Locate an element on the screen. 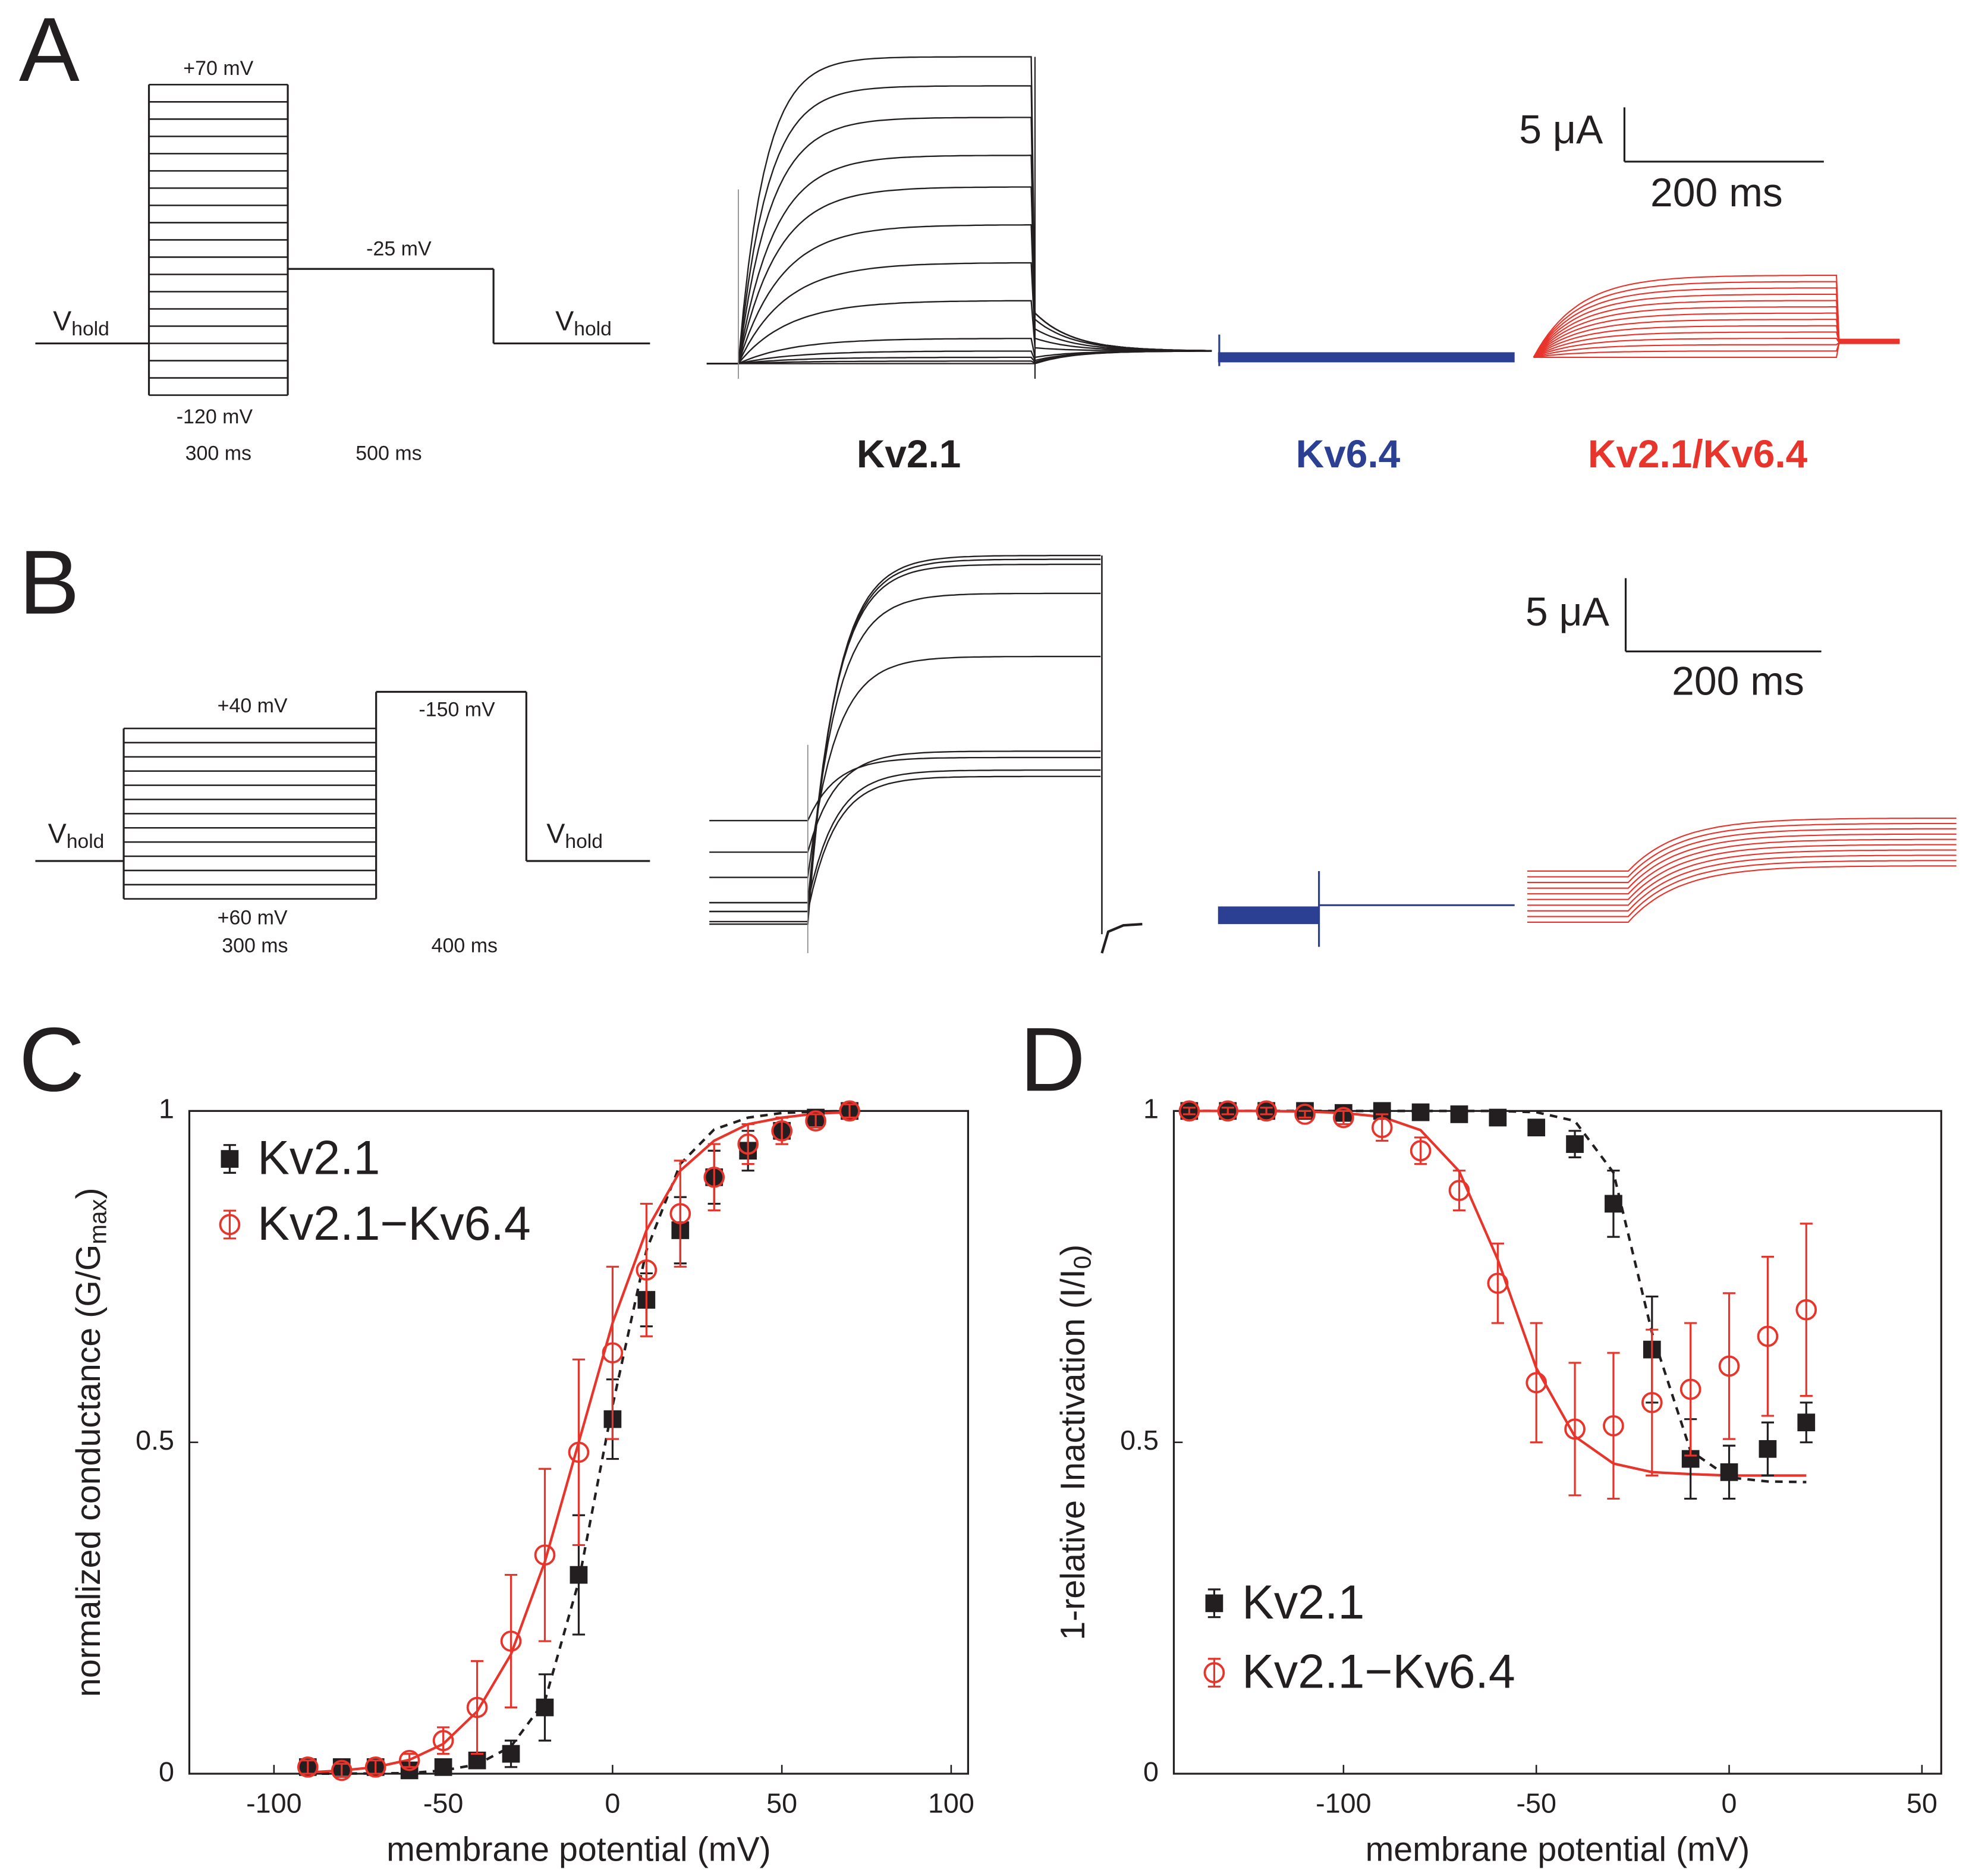 This screenshot has height=1876, width=1969. y-axis-label: normalized conductance (G/Gmax) is located at coordinates (90, 1442).